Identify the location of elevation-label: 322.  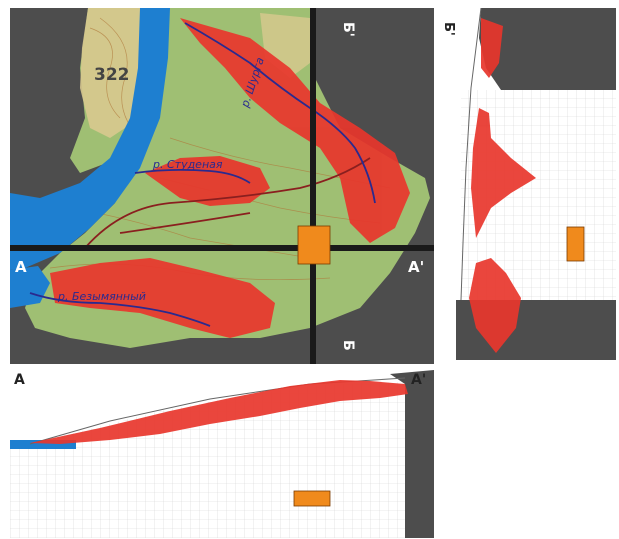
(112, 75).